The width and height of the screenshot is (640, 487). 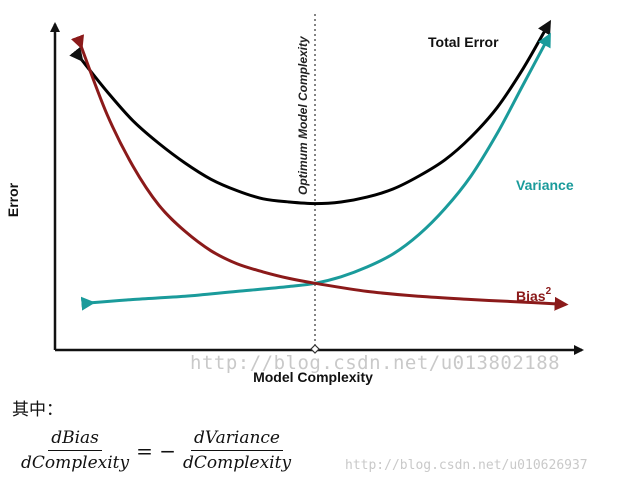 I want to click on x-axis-label: Model Complexity, so click(x=313, y=377).